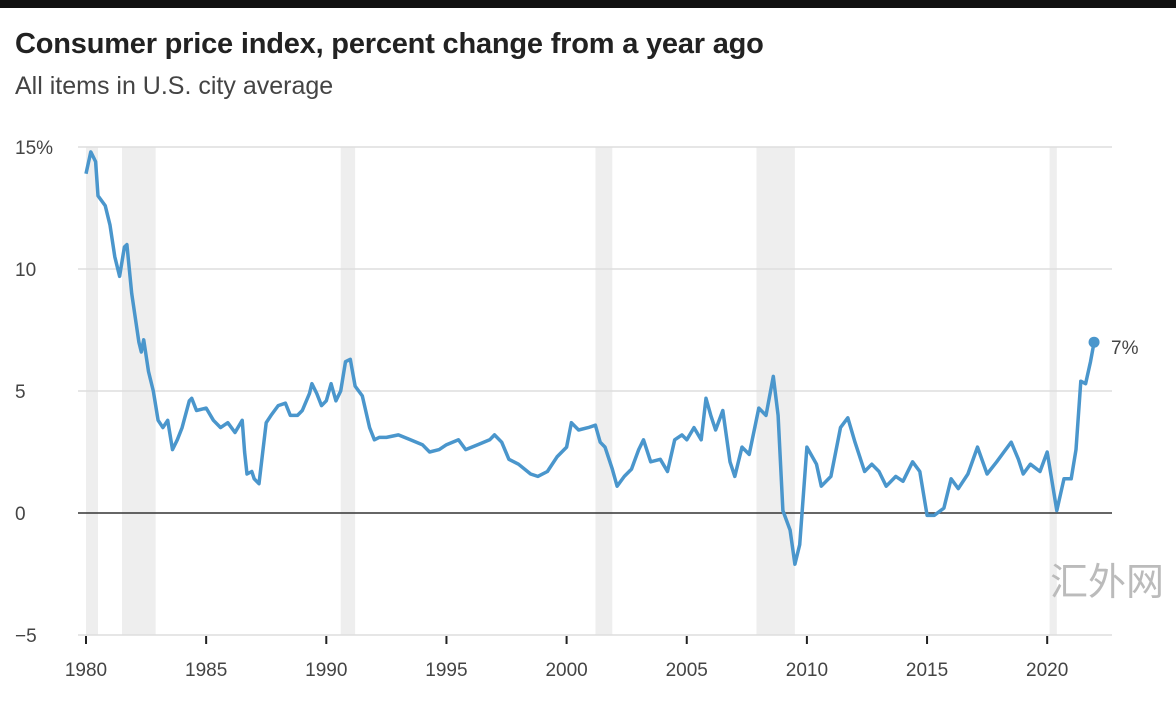 This screenshot has height=713, width=1176. I want to click on x-tick-label: 2000, so click(566, 670).